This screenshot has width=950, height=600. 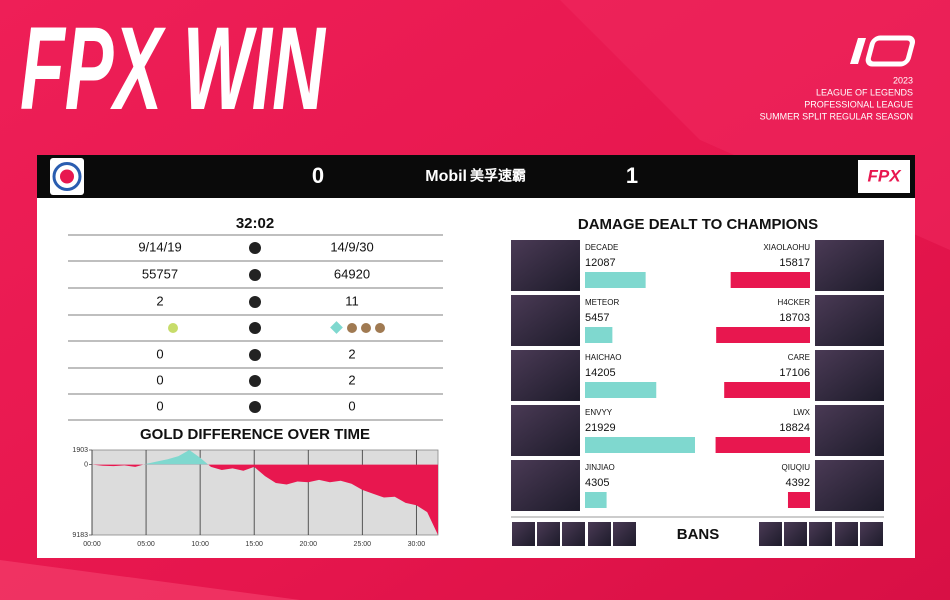 I want to click on league-logo, so click(x=883, y=51).